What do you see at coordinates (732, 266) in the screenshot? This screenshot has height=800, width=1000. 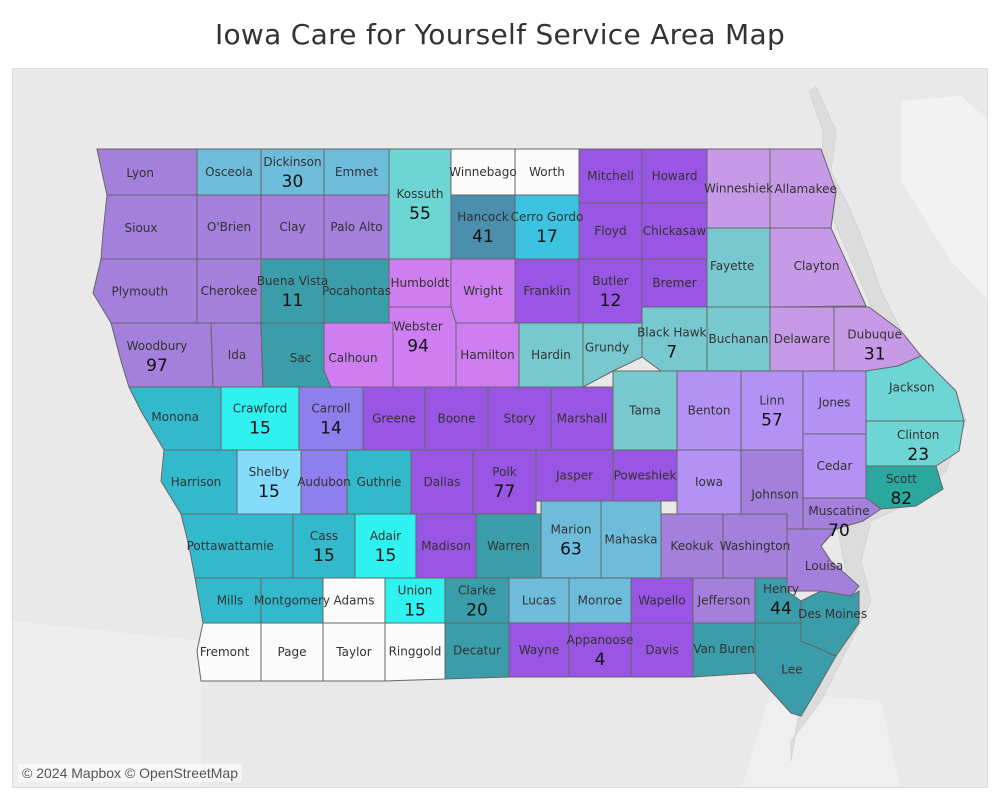 I see `county-name-fayette: Fayette` at bounding box center [732, 266].